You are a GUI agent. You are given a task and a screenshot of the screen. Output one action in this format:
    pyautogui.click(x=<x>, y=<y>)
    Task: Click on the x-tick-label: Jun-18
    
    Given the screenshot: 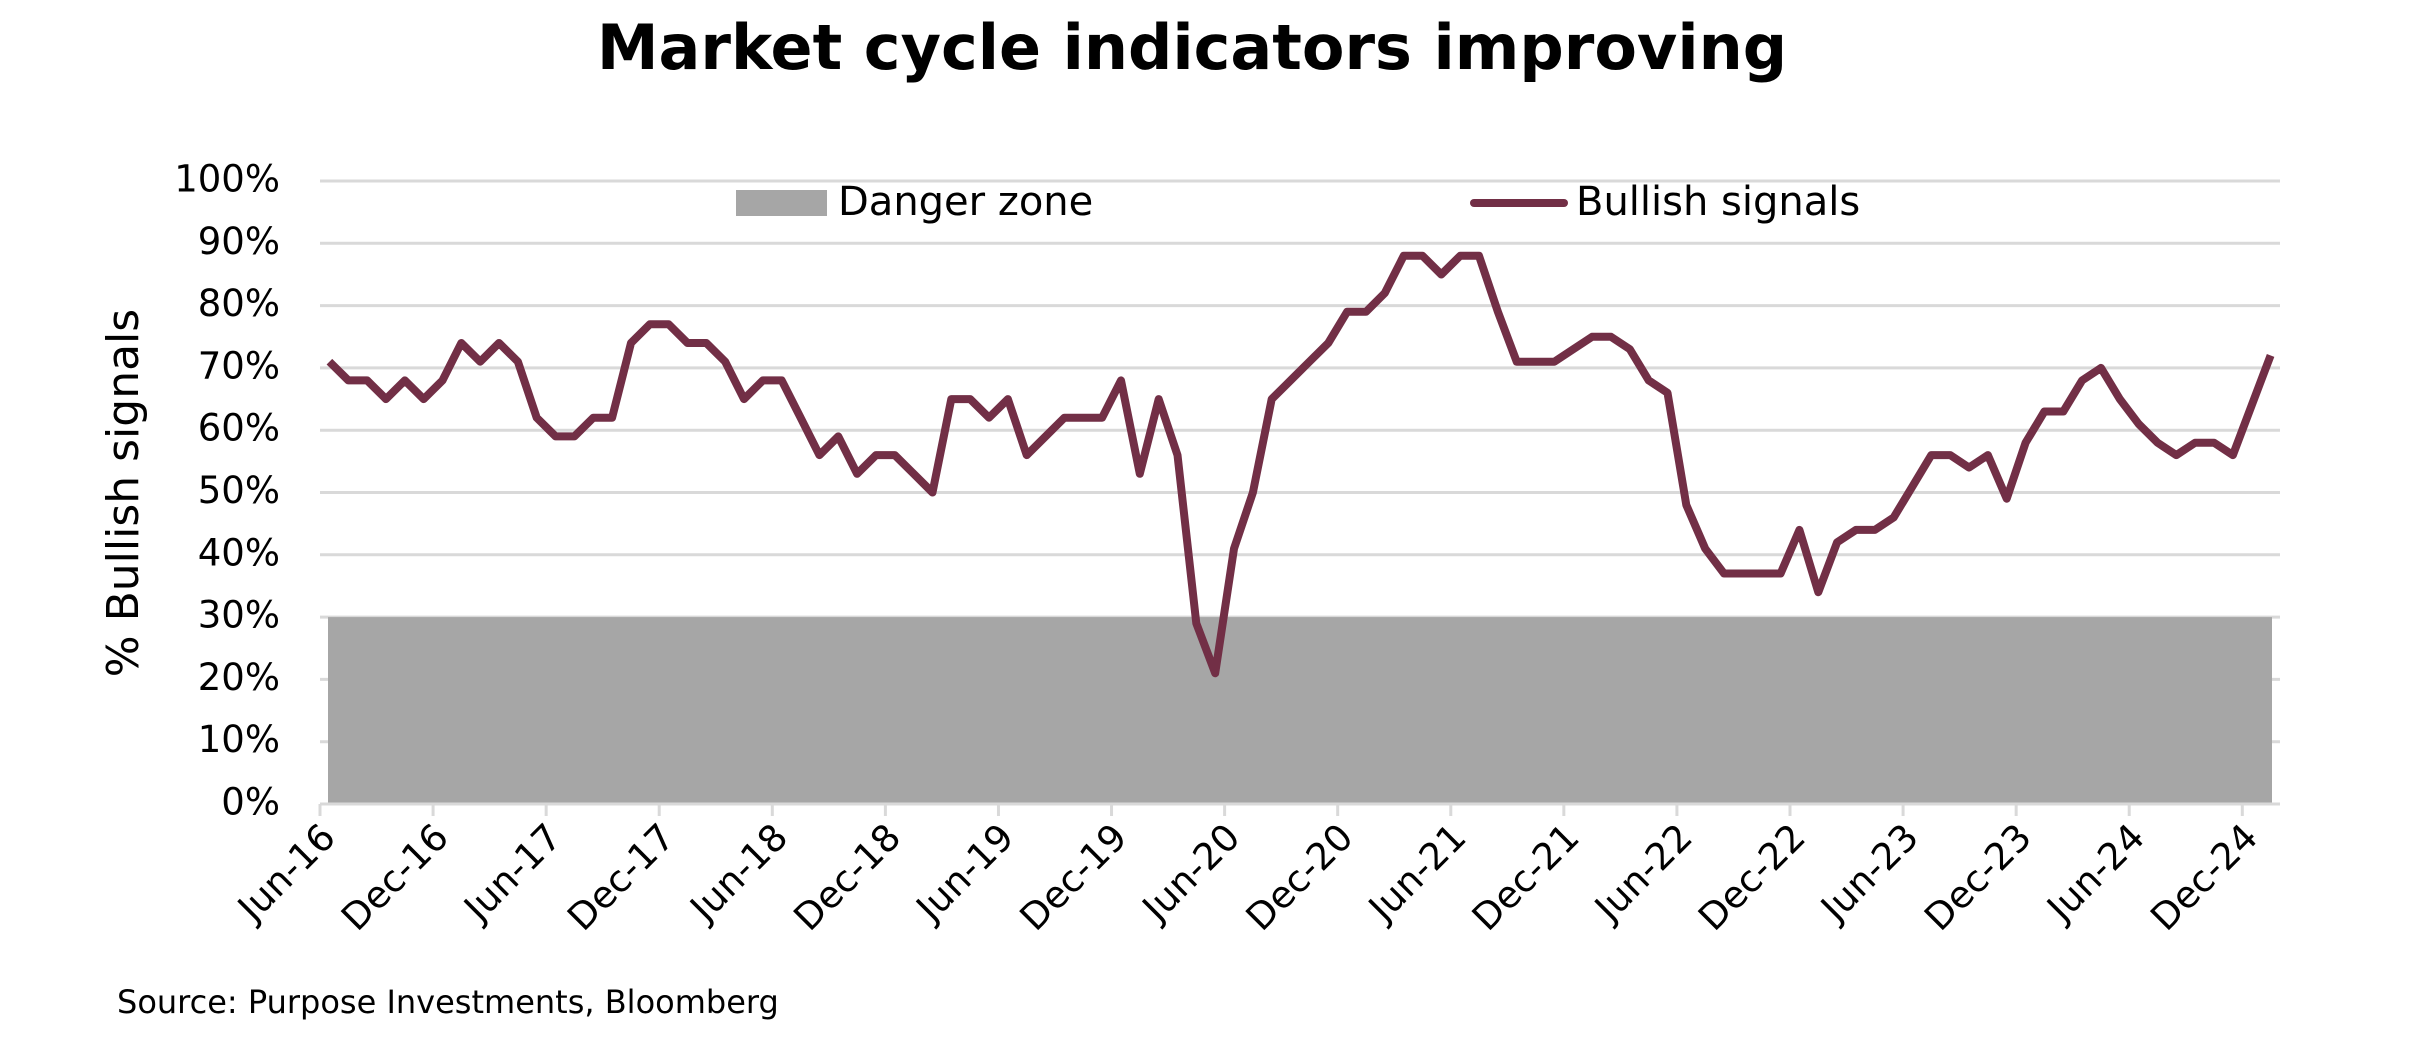 What is the action you would take?
    pyautogui.click(x=738, y=872)
    